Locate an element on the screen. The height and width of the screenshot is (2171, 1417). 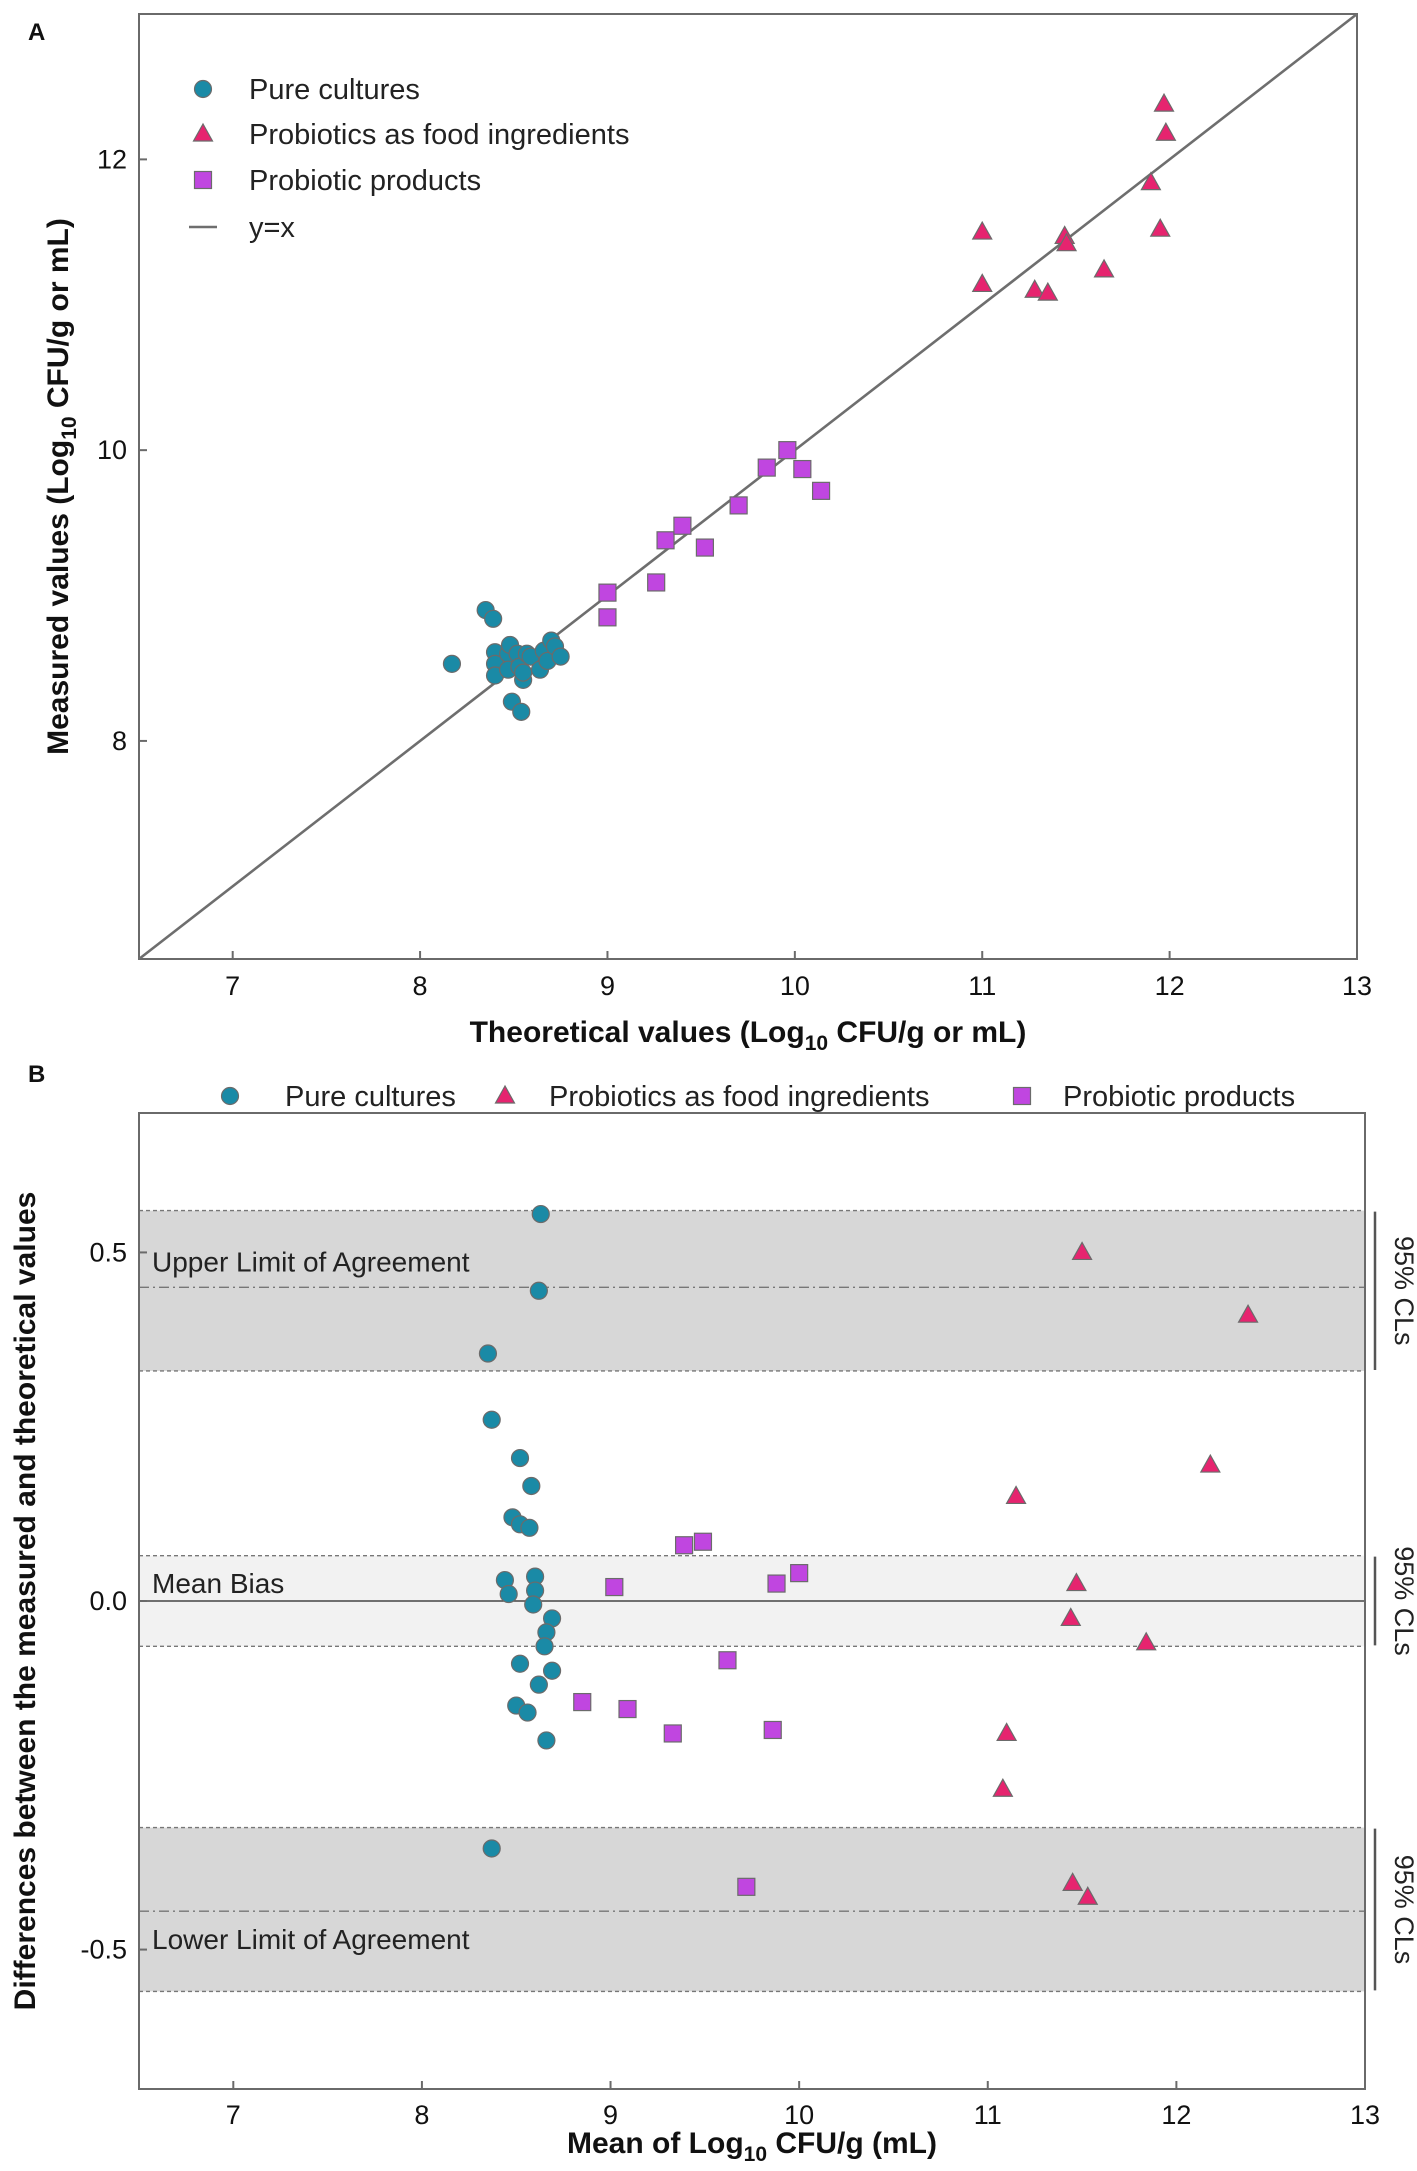
triangle-marker-icon is located at coordinates (203, 132).